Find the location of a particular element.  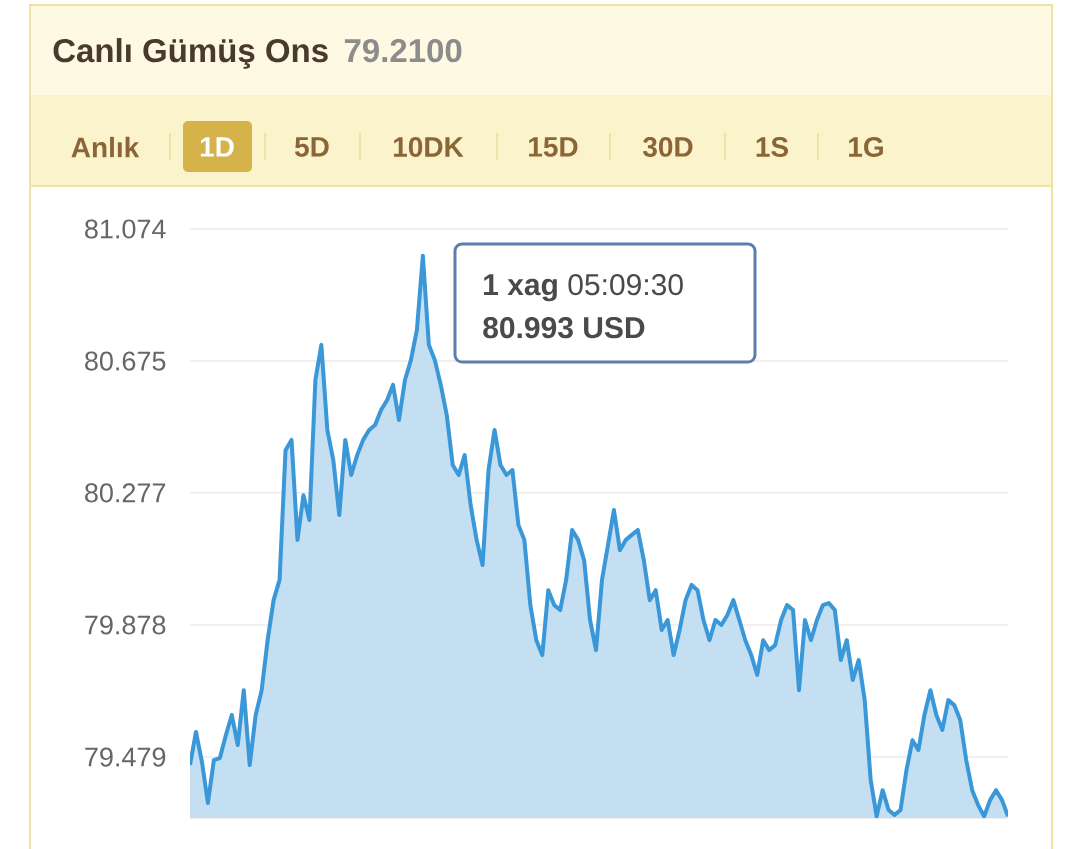

y-tick-label: 81.074 is located at coordinates (125, 229).